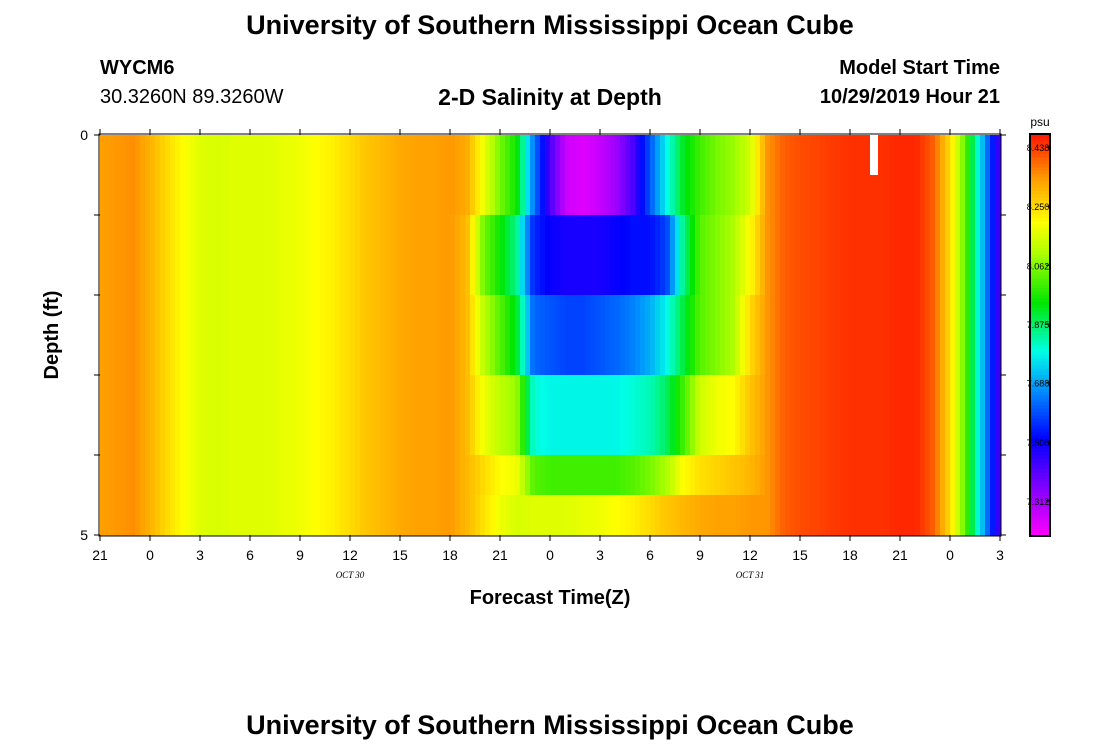 The height and width of the screenshot is (750, 1100). I want to click on x-tick-label: 3, so click(600, 555).